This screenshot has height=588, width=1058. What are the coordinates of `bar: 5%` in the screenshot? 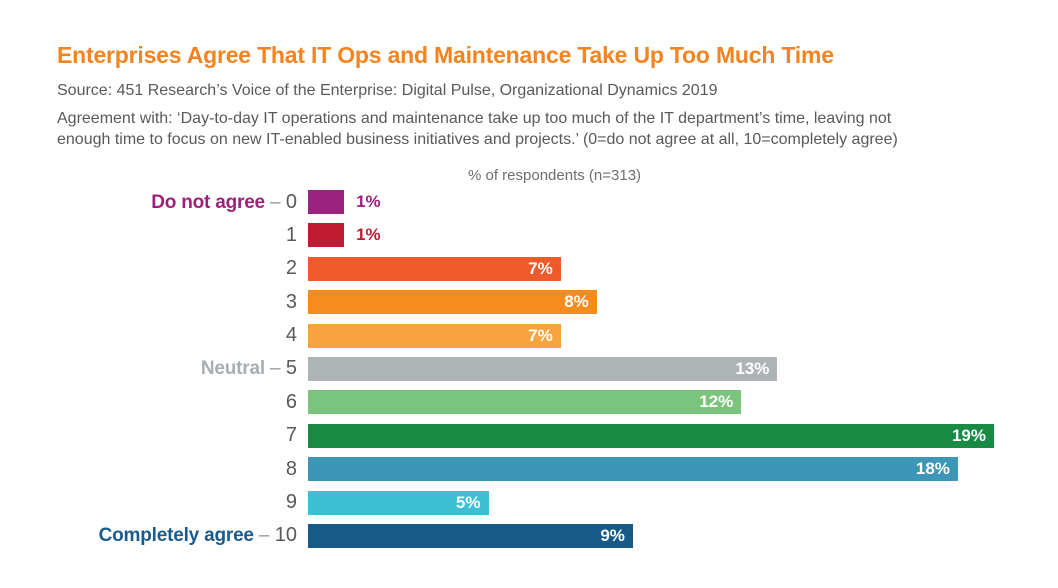 It's located at (398, 502).